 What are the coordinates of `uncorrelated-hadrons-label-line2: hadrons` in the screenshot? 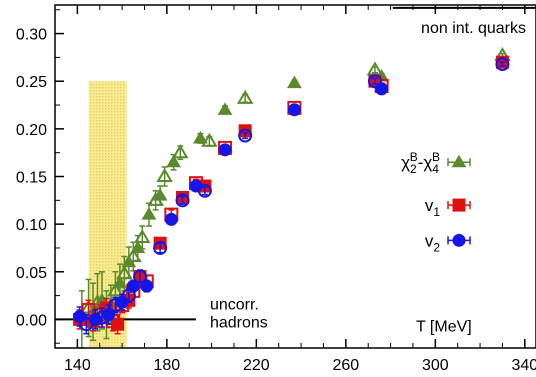 It's located at (239, 322).